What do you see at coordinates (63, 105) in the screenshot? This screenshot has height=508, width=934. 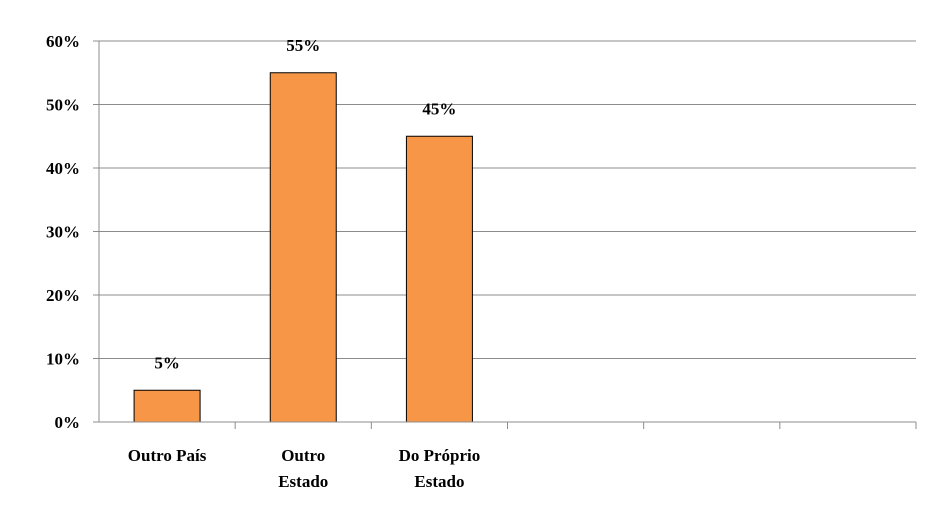 I see `y-tick-label: 50%` at bounding box center [63, 105].